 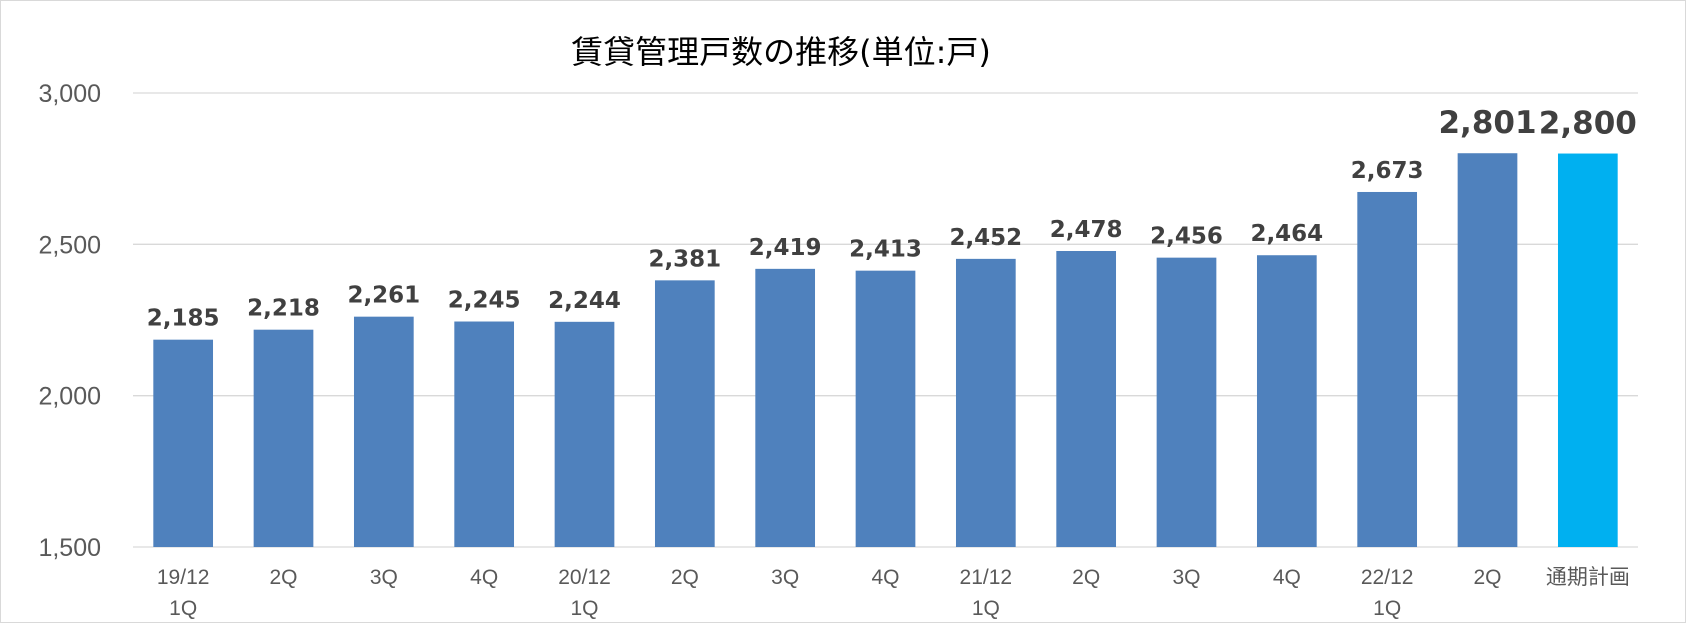 What do you see at coordinates (69, 94) in the screenshot?
I see `y-tick-label: 3,000` at bounding box center [69, 94].